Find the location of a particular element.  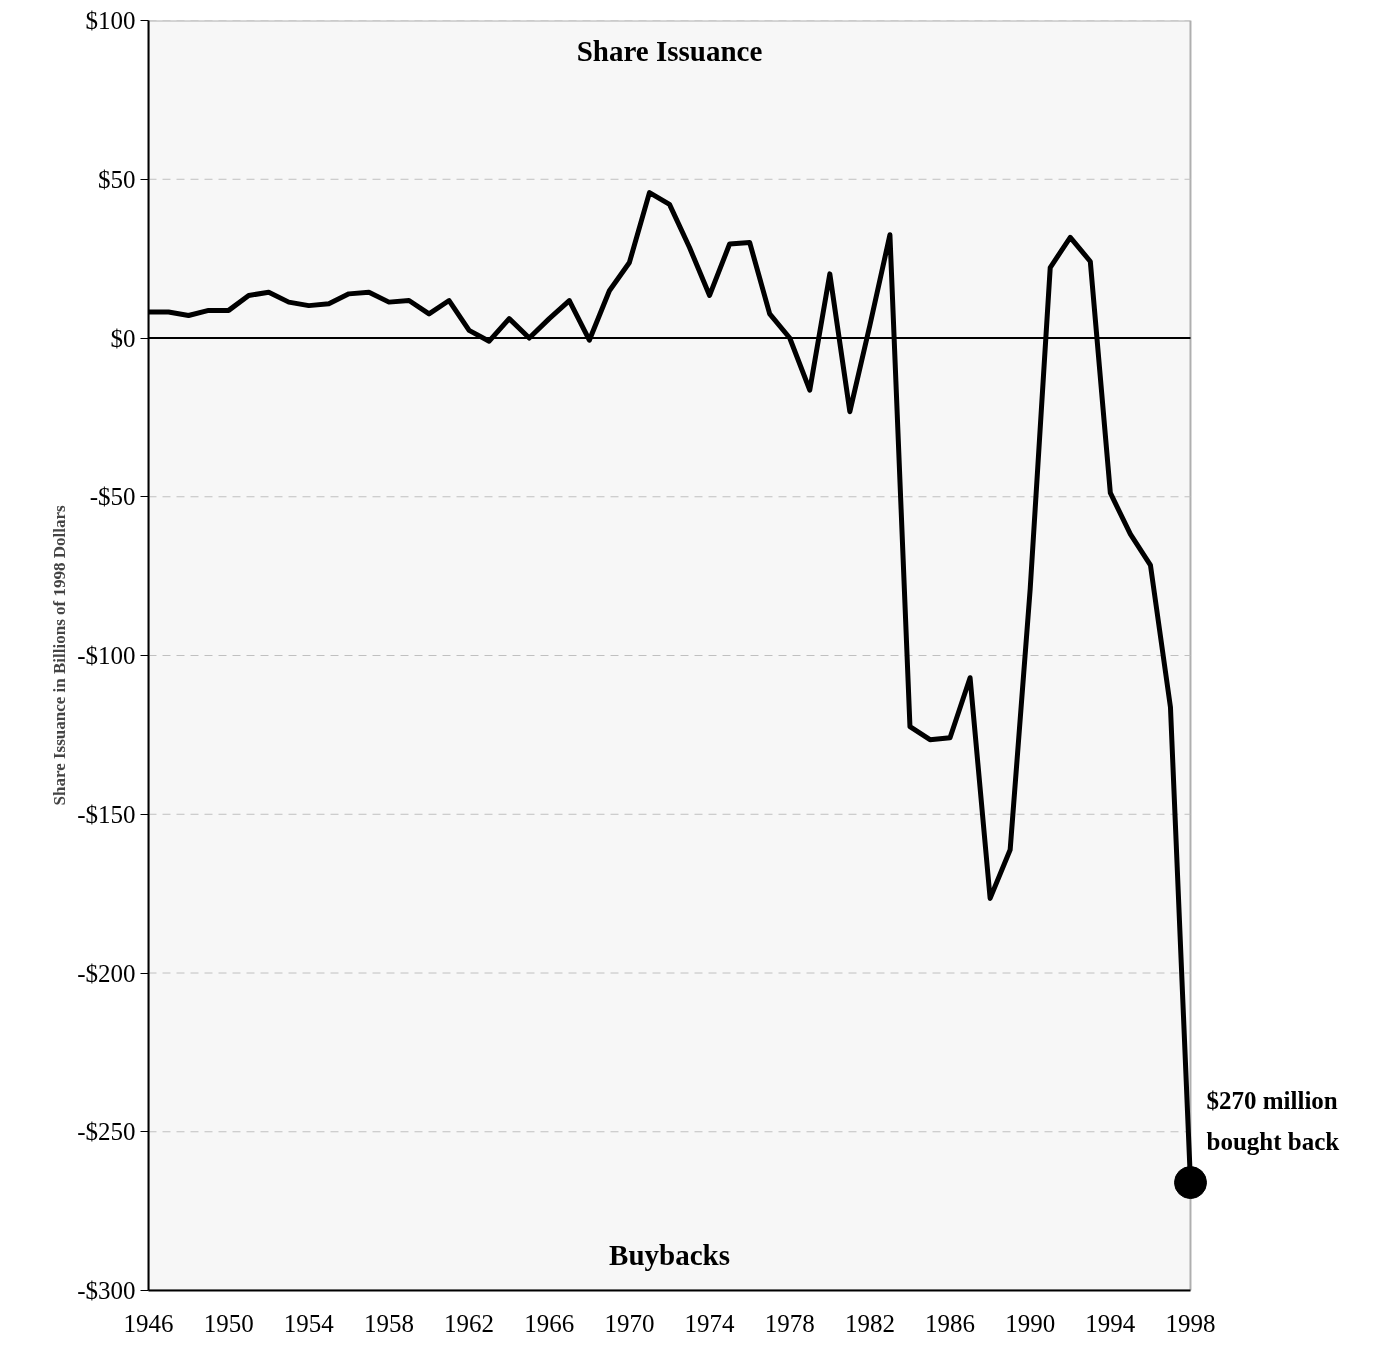

annotation: Share Issuance is located at coordinates (669, 50).